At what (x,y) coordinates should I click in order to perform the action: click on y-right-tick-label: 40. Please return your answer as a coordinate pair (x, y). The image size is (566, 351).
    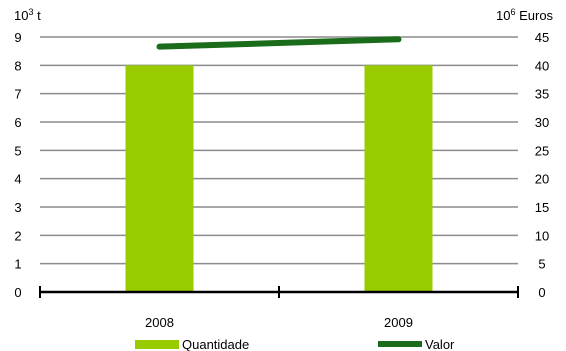
    Looking at the image, I should click on (542, 65).